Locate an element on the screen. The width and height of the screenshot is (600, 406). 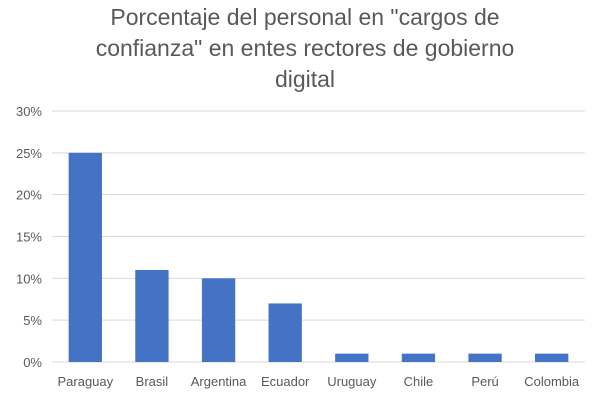
y-tick-label: 10% is located at coordinates (29, 278).